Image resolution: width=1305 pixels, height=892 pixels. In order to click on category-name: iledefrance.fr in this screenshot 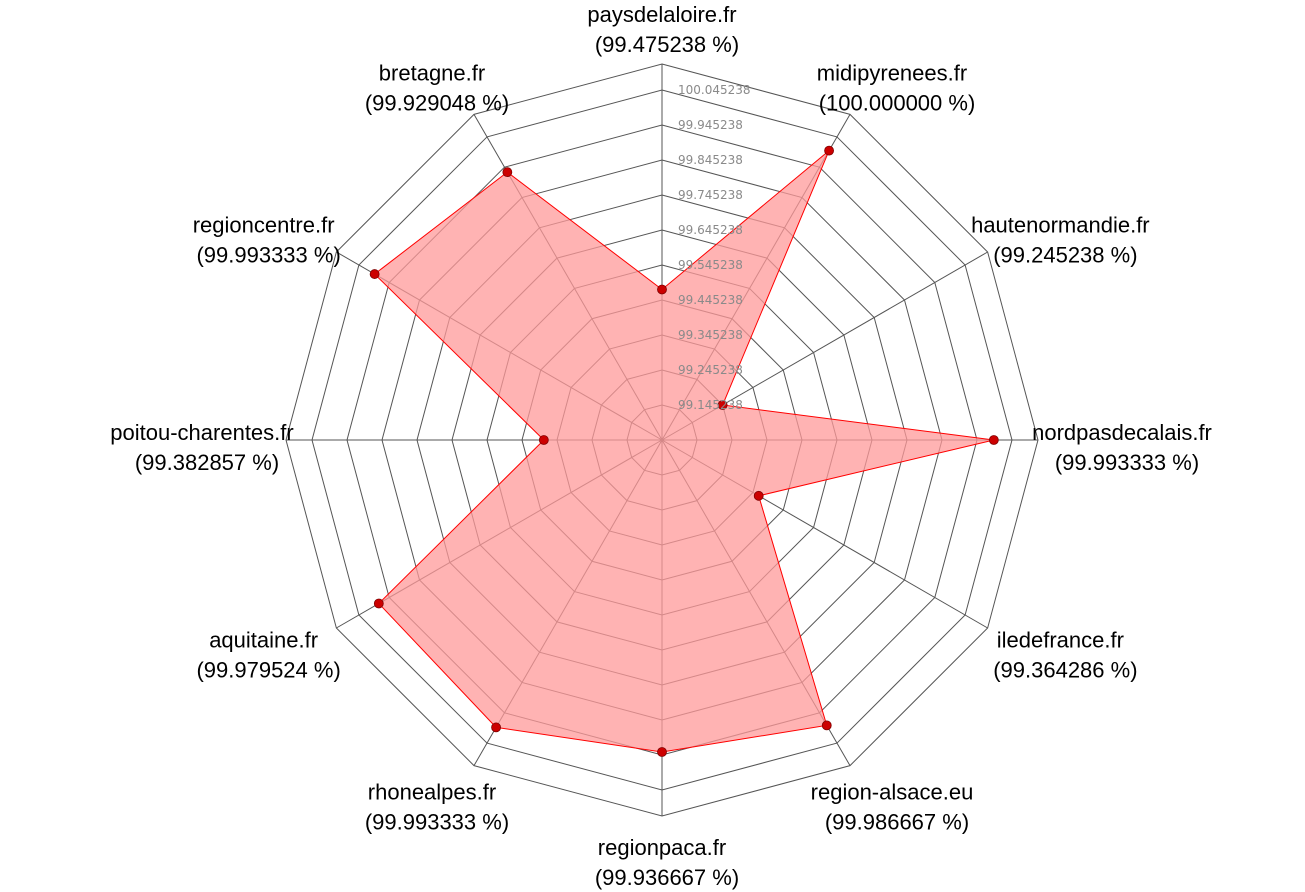, I will do `click(1060, 640)`.